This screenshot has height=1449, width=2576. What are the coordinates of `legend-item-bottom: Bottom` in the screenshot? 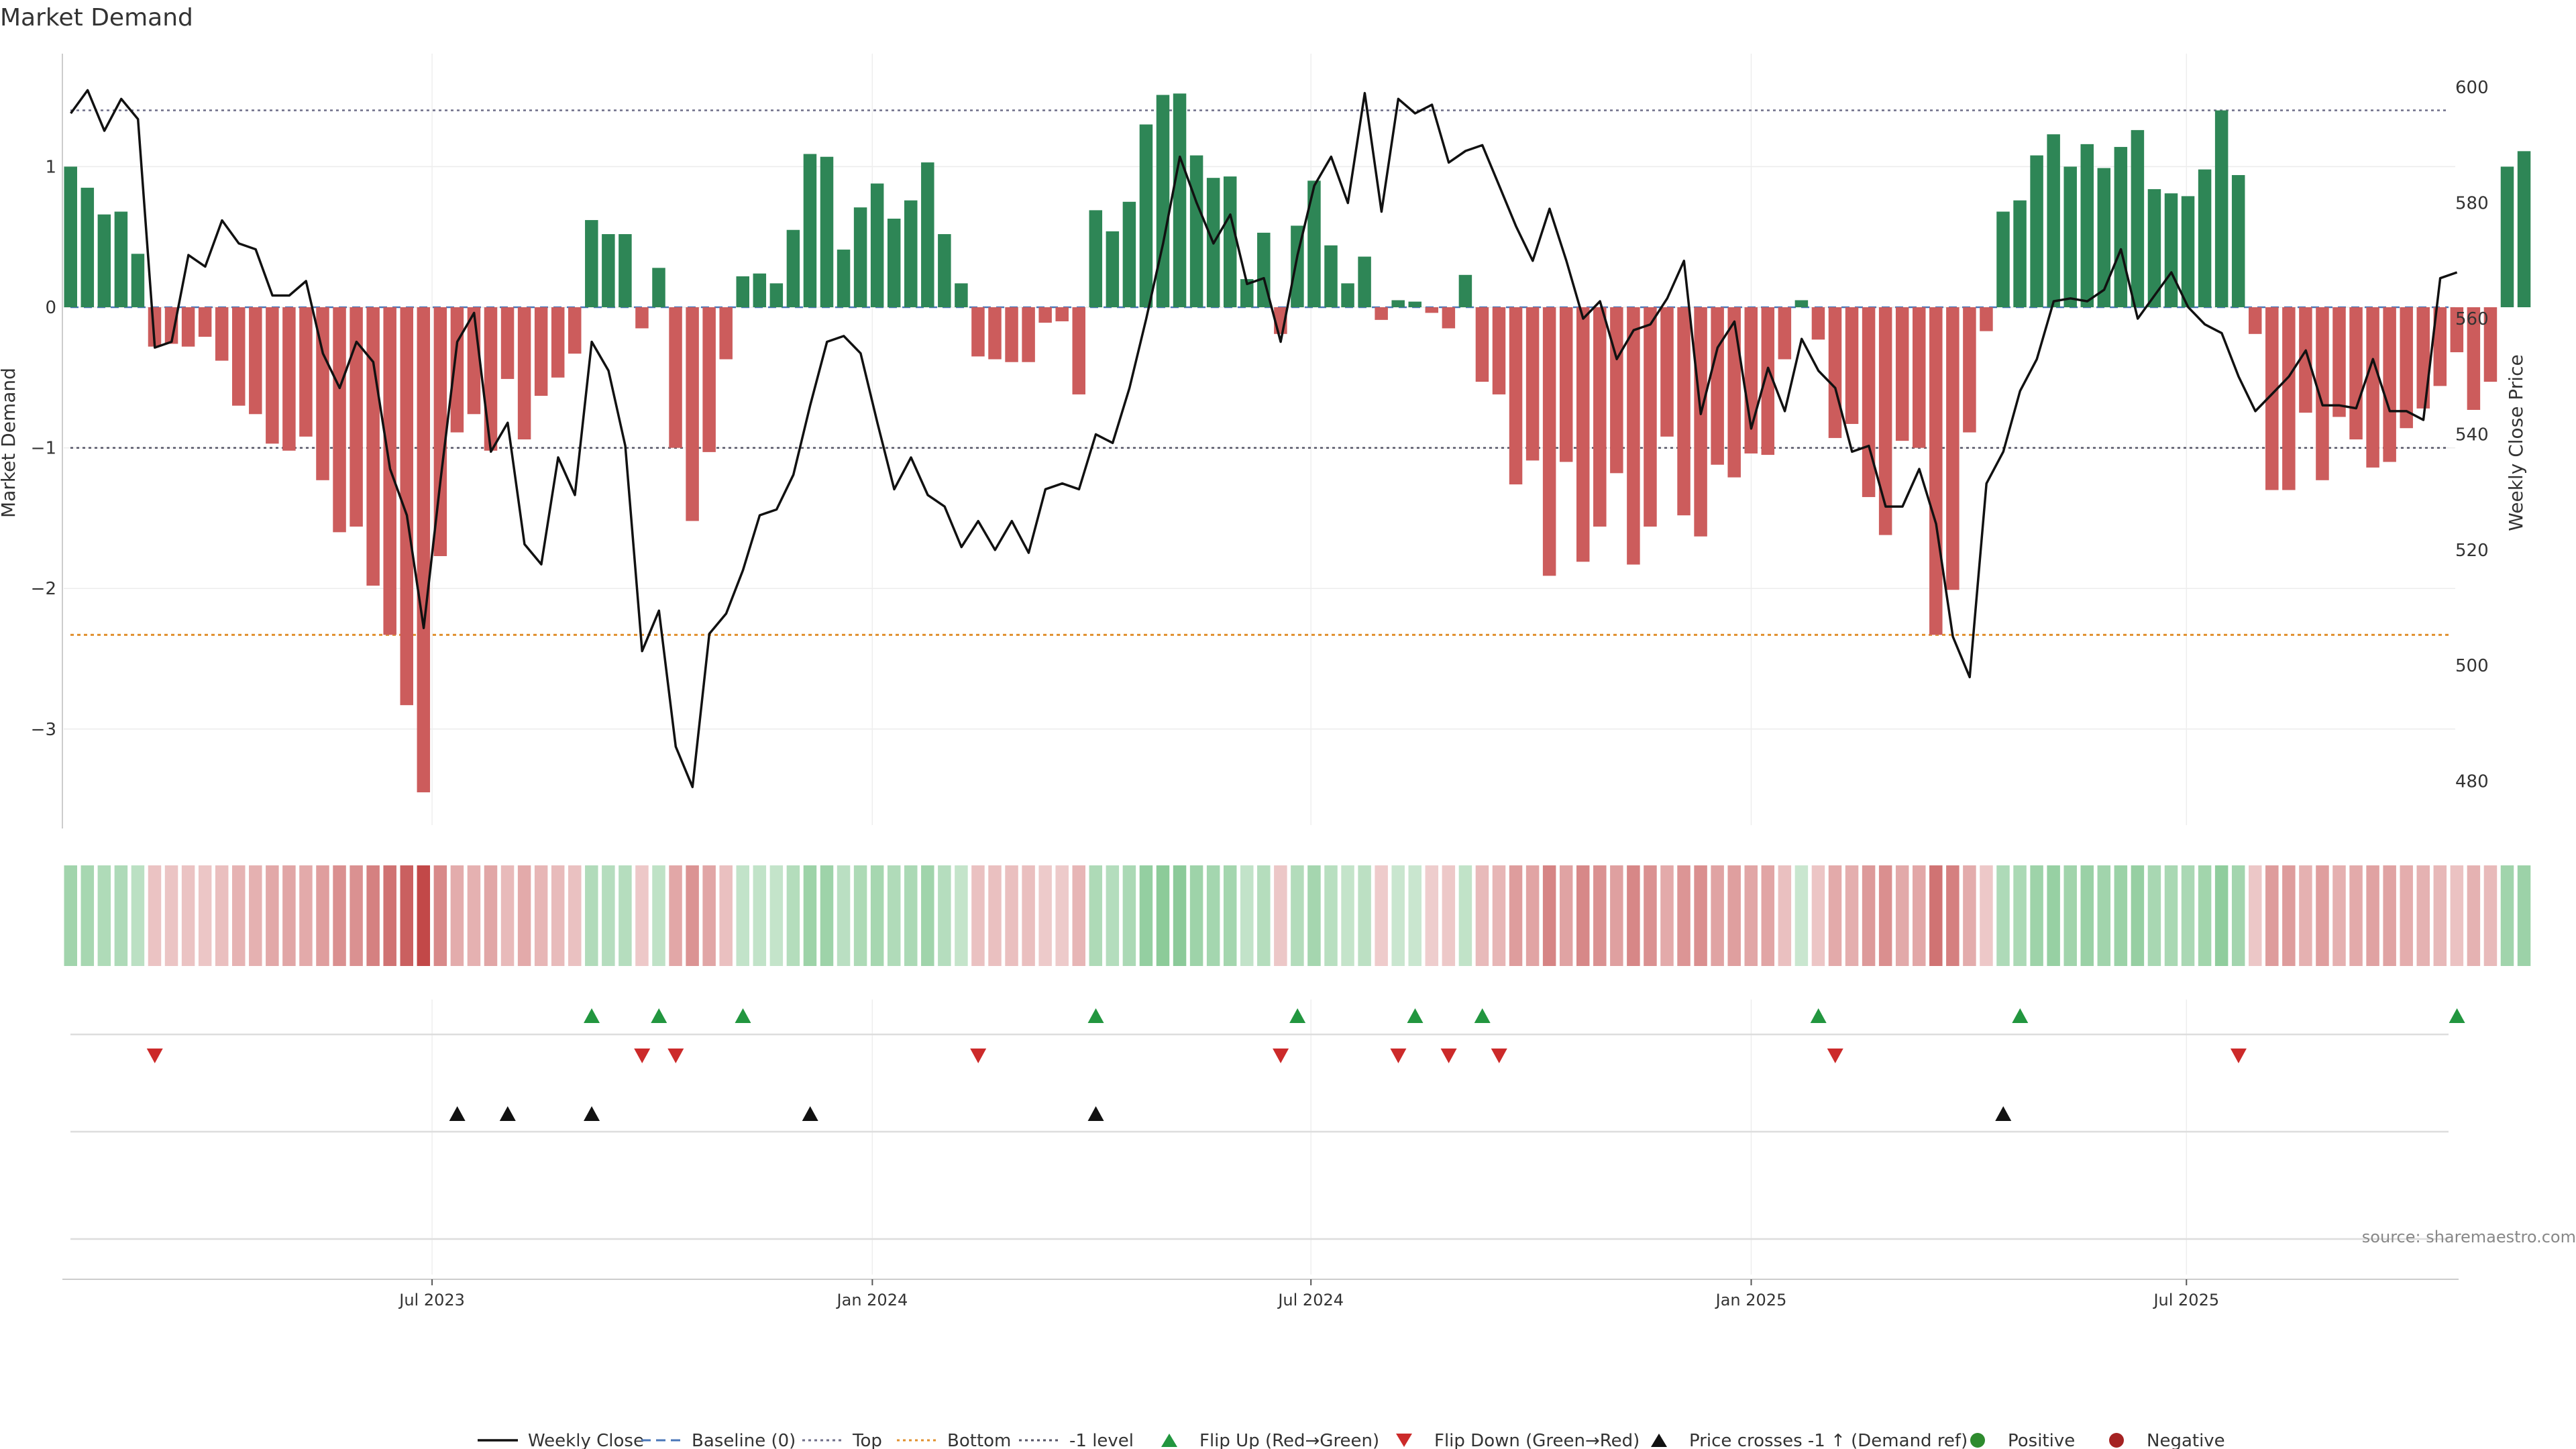 It's located at (954, 1440).